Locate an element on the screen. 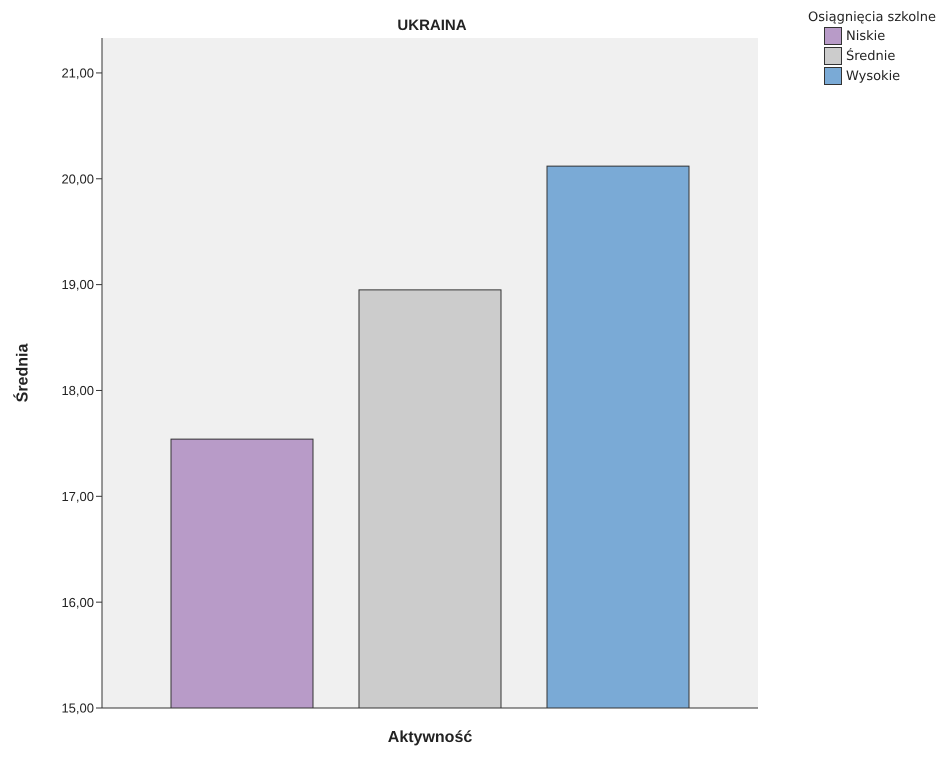  y-tick-label: 18,00 is located at coordinates (77, 390).